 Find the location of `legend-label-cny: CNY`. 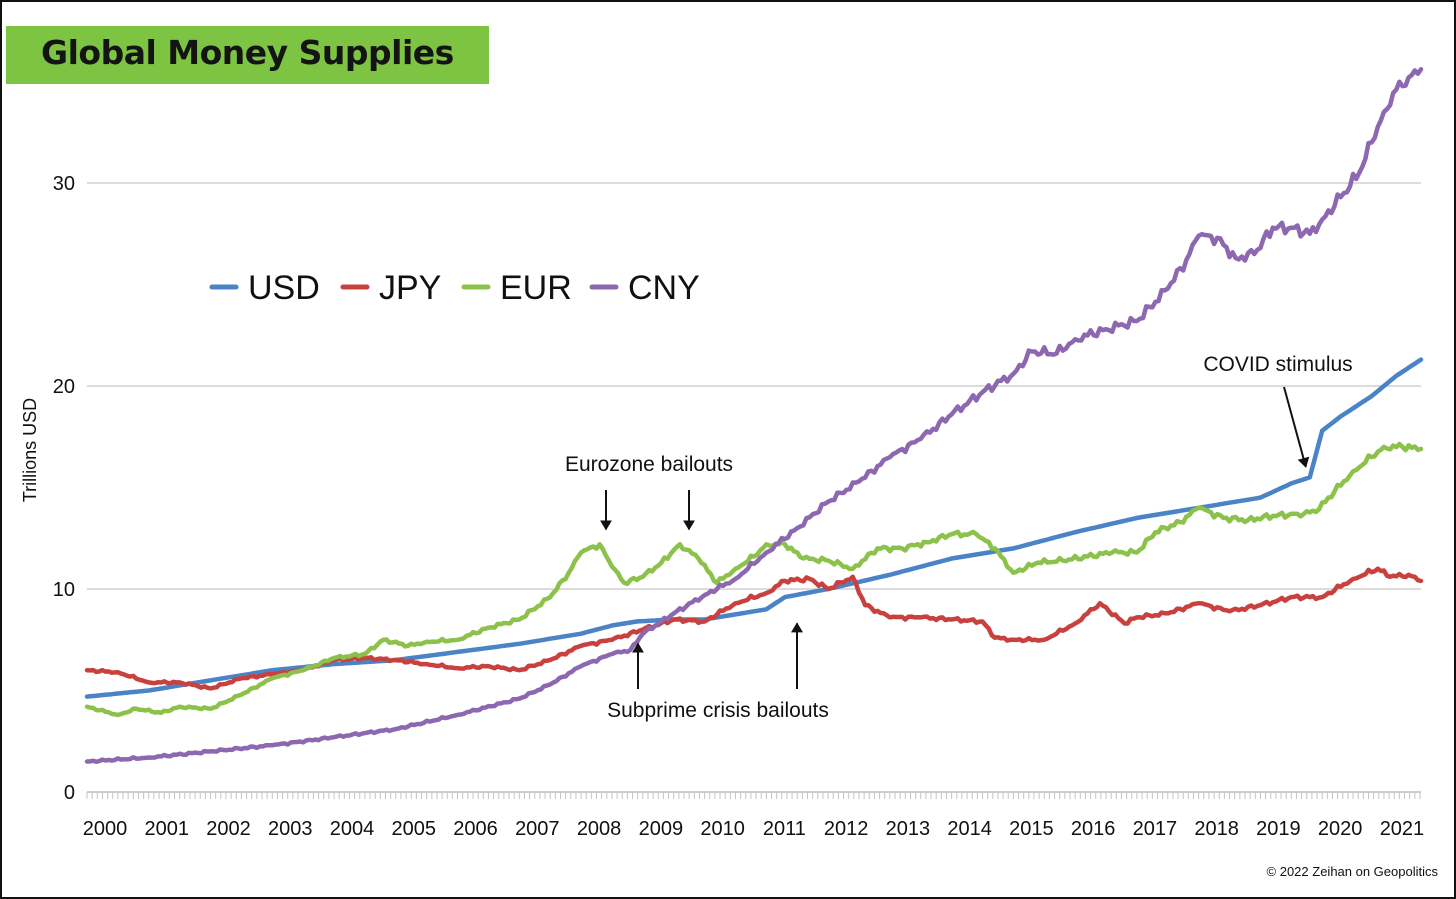

legend-label-cny: CNY is located at coordinates (664, 288).